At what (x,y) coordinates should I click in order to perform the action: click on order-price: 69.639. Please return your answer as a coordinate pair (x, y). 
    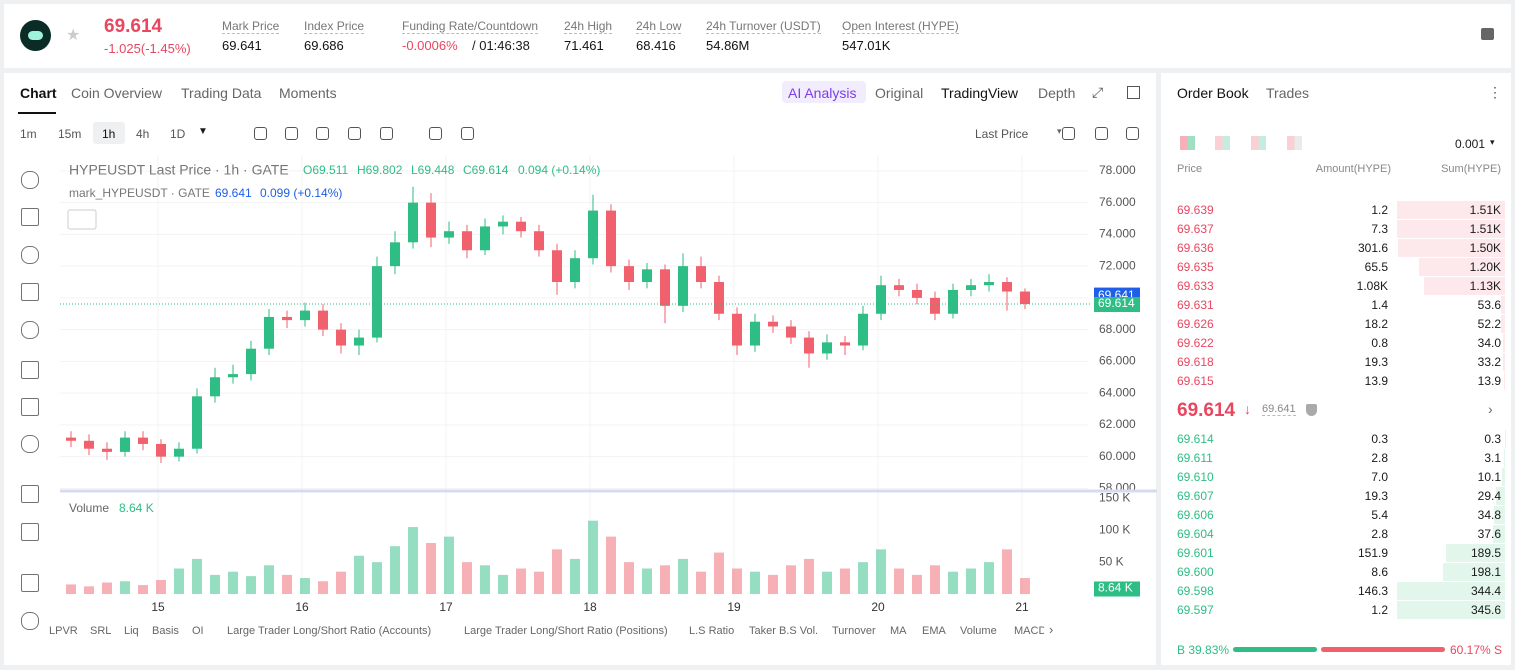
    Looking at the image, I should click on (1195, 210).